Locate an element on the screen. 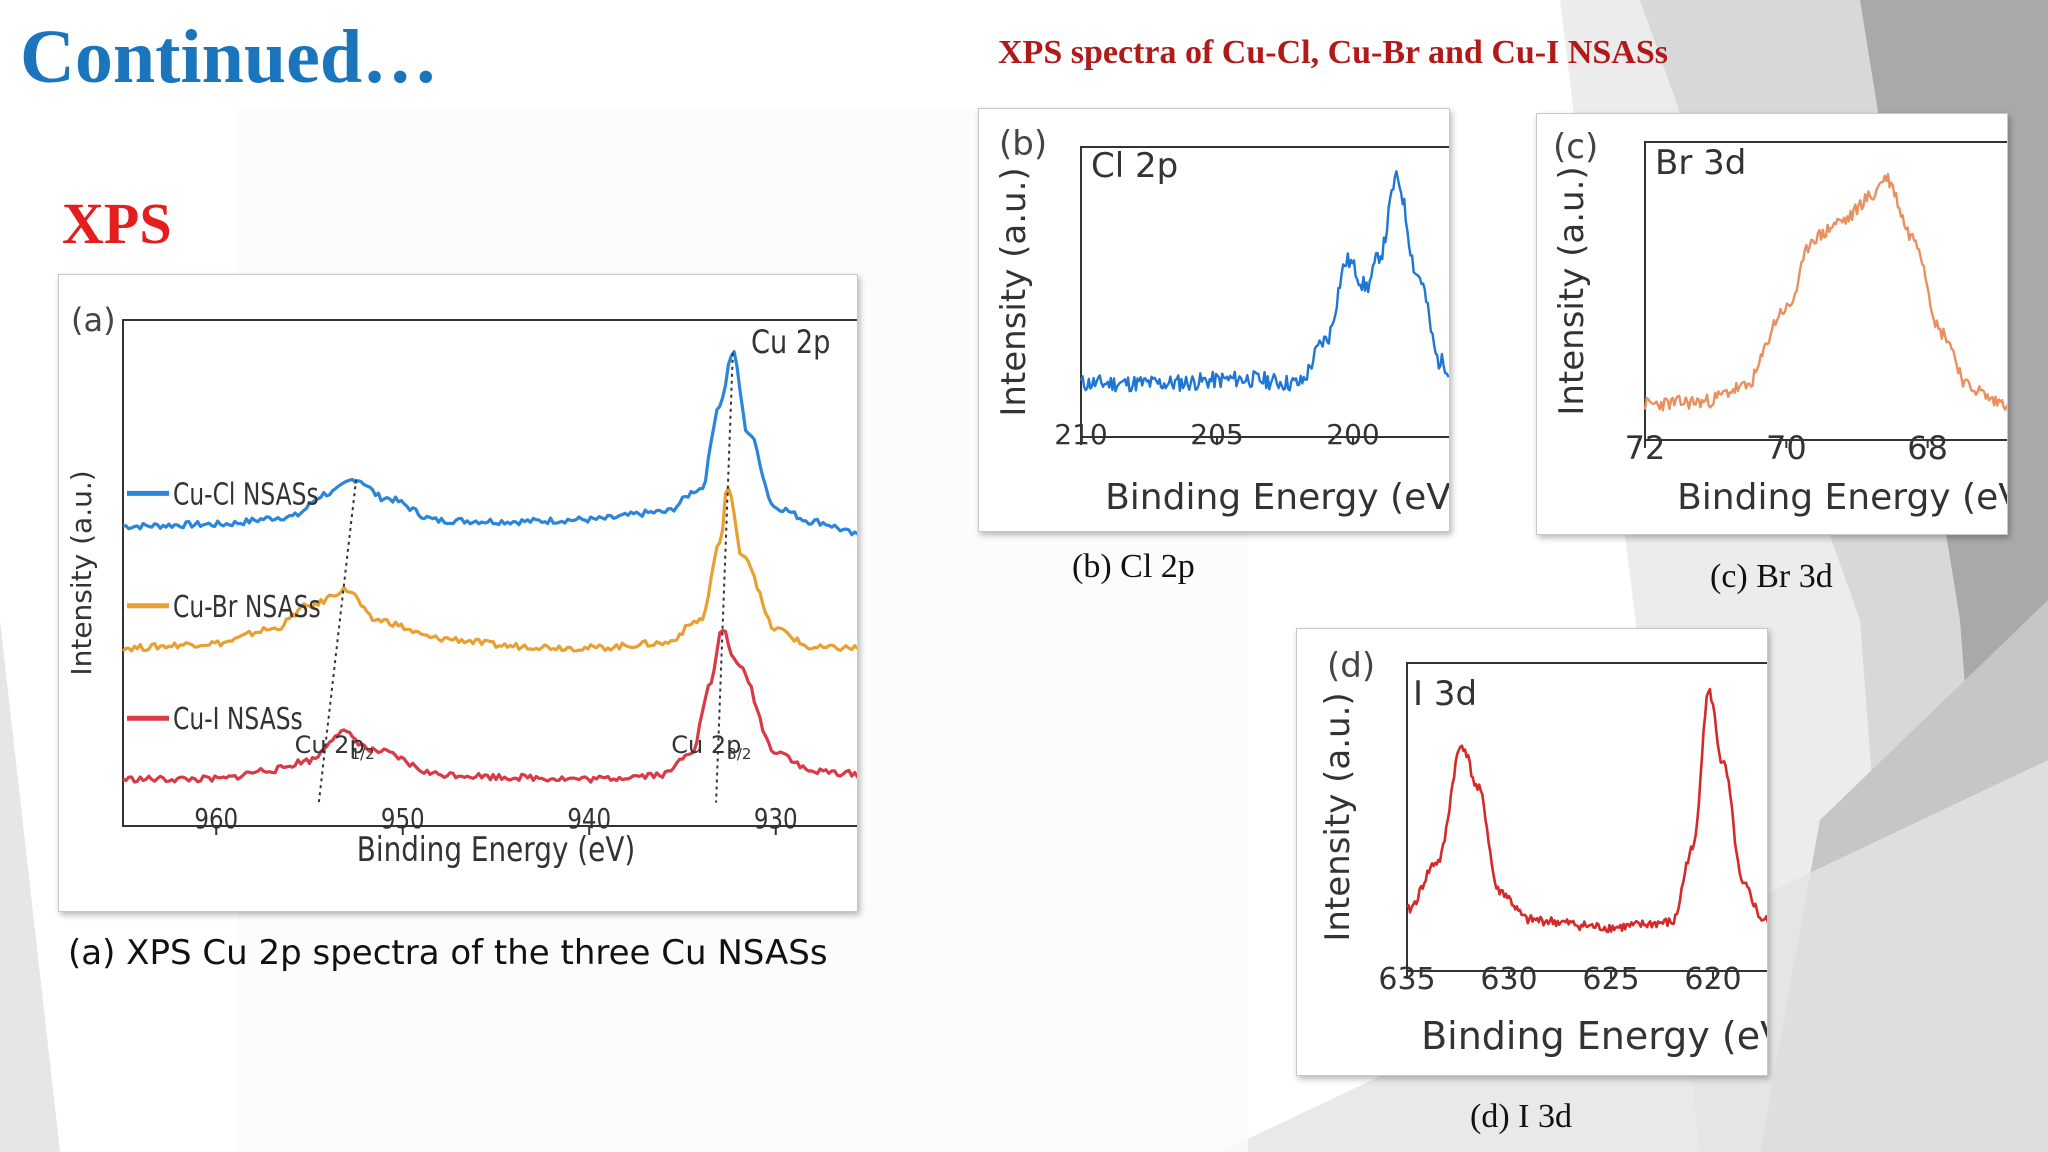 This screenshot has height=1152, width=2048. y-axis-label-c: Intensity (a.u.) is located at coordinates (1572, 290).